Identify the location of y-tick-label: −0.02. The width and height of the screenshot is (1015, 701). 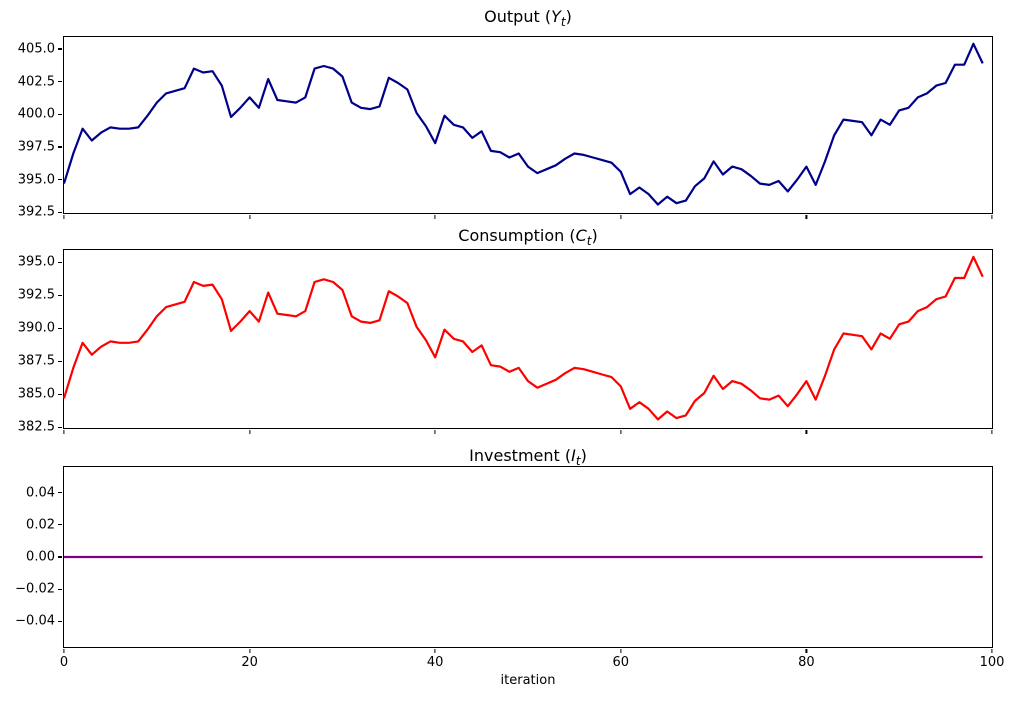
(35, 589).